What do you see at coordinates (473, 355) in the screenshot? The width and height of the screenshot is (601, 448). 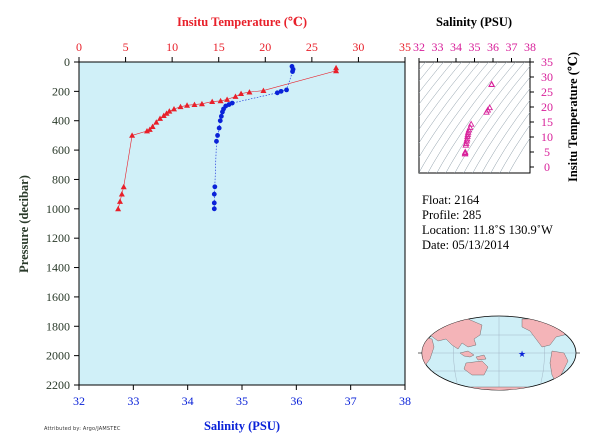 I see `map-land-indonesia` at bounding box center [473, 355].